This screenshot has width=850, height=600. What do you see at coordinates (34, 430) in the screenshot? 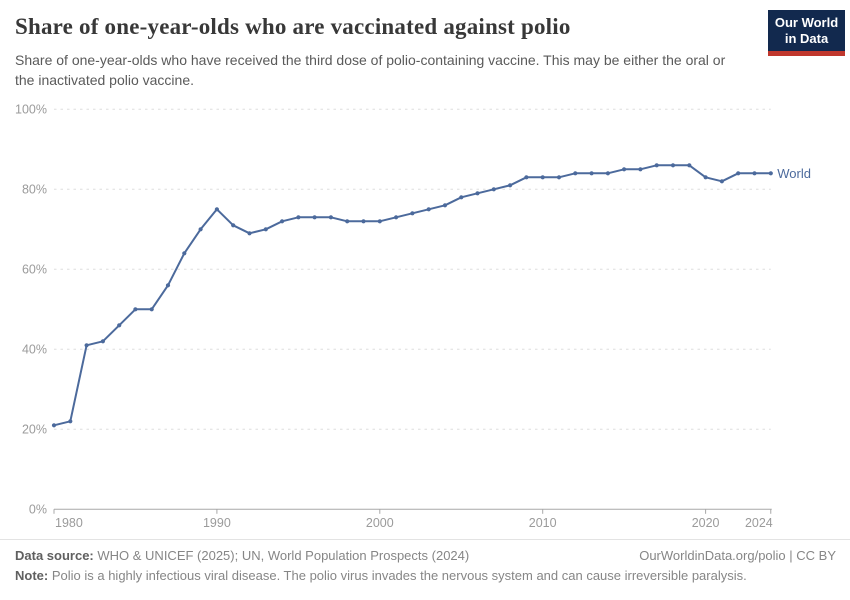
I see `y-axis-tick-label: 20%` at bounding box center [34, 430].